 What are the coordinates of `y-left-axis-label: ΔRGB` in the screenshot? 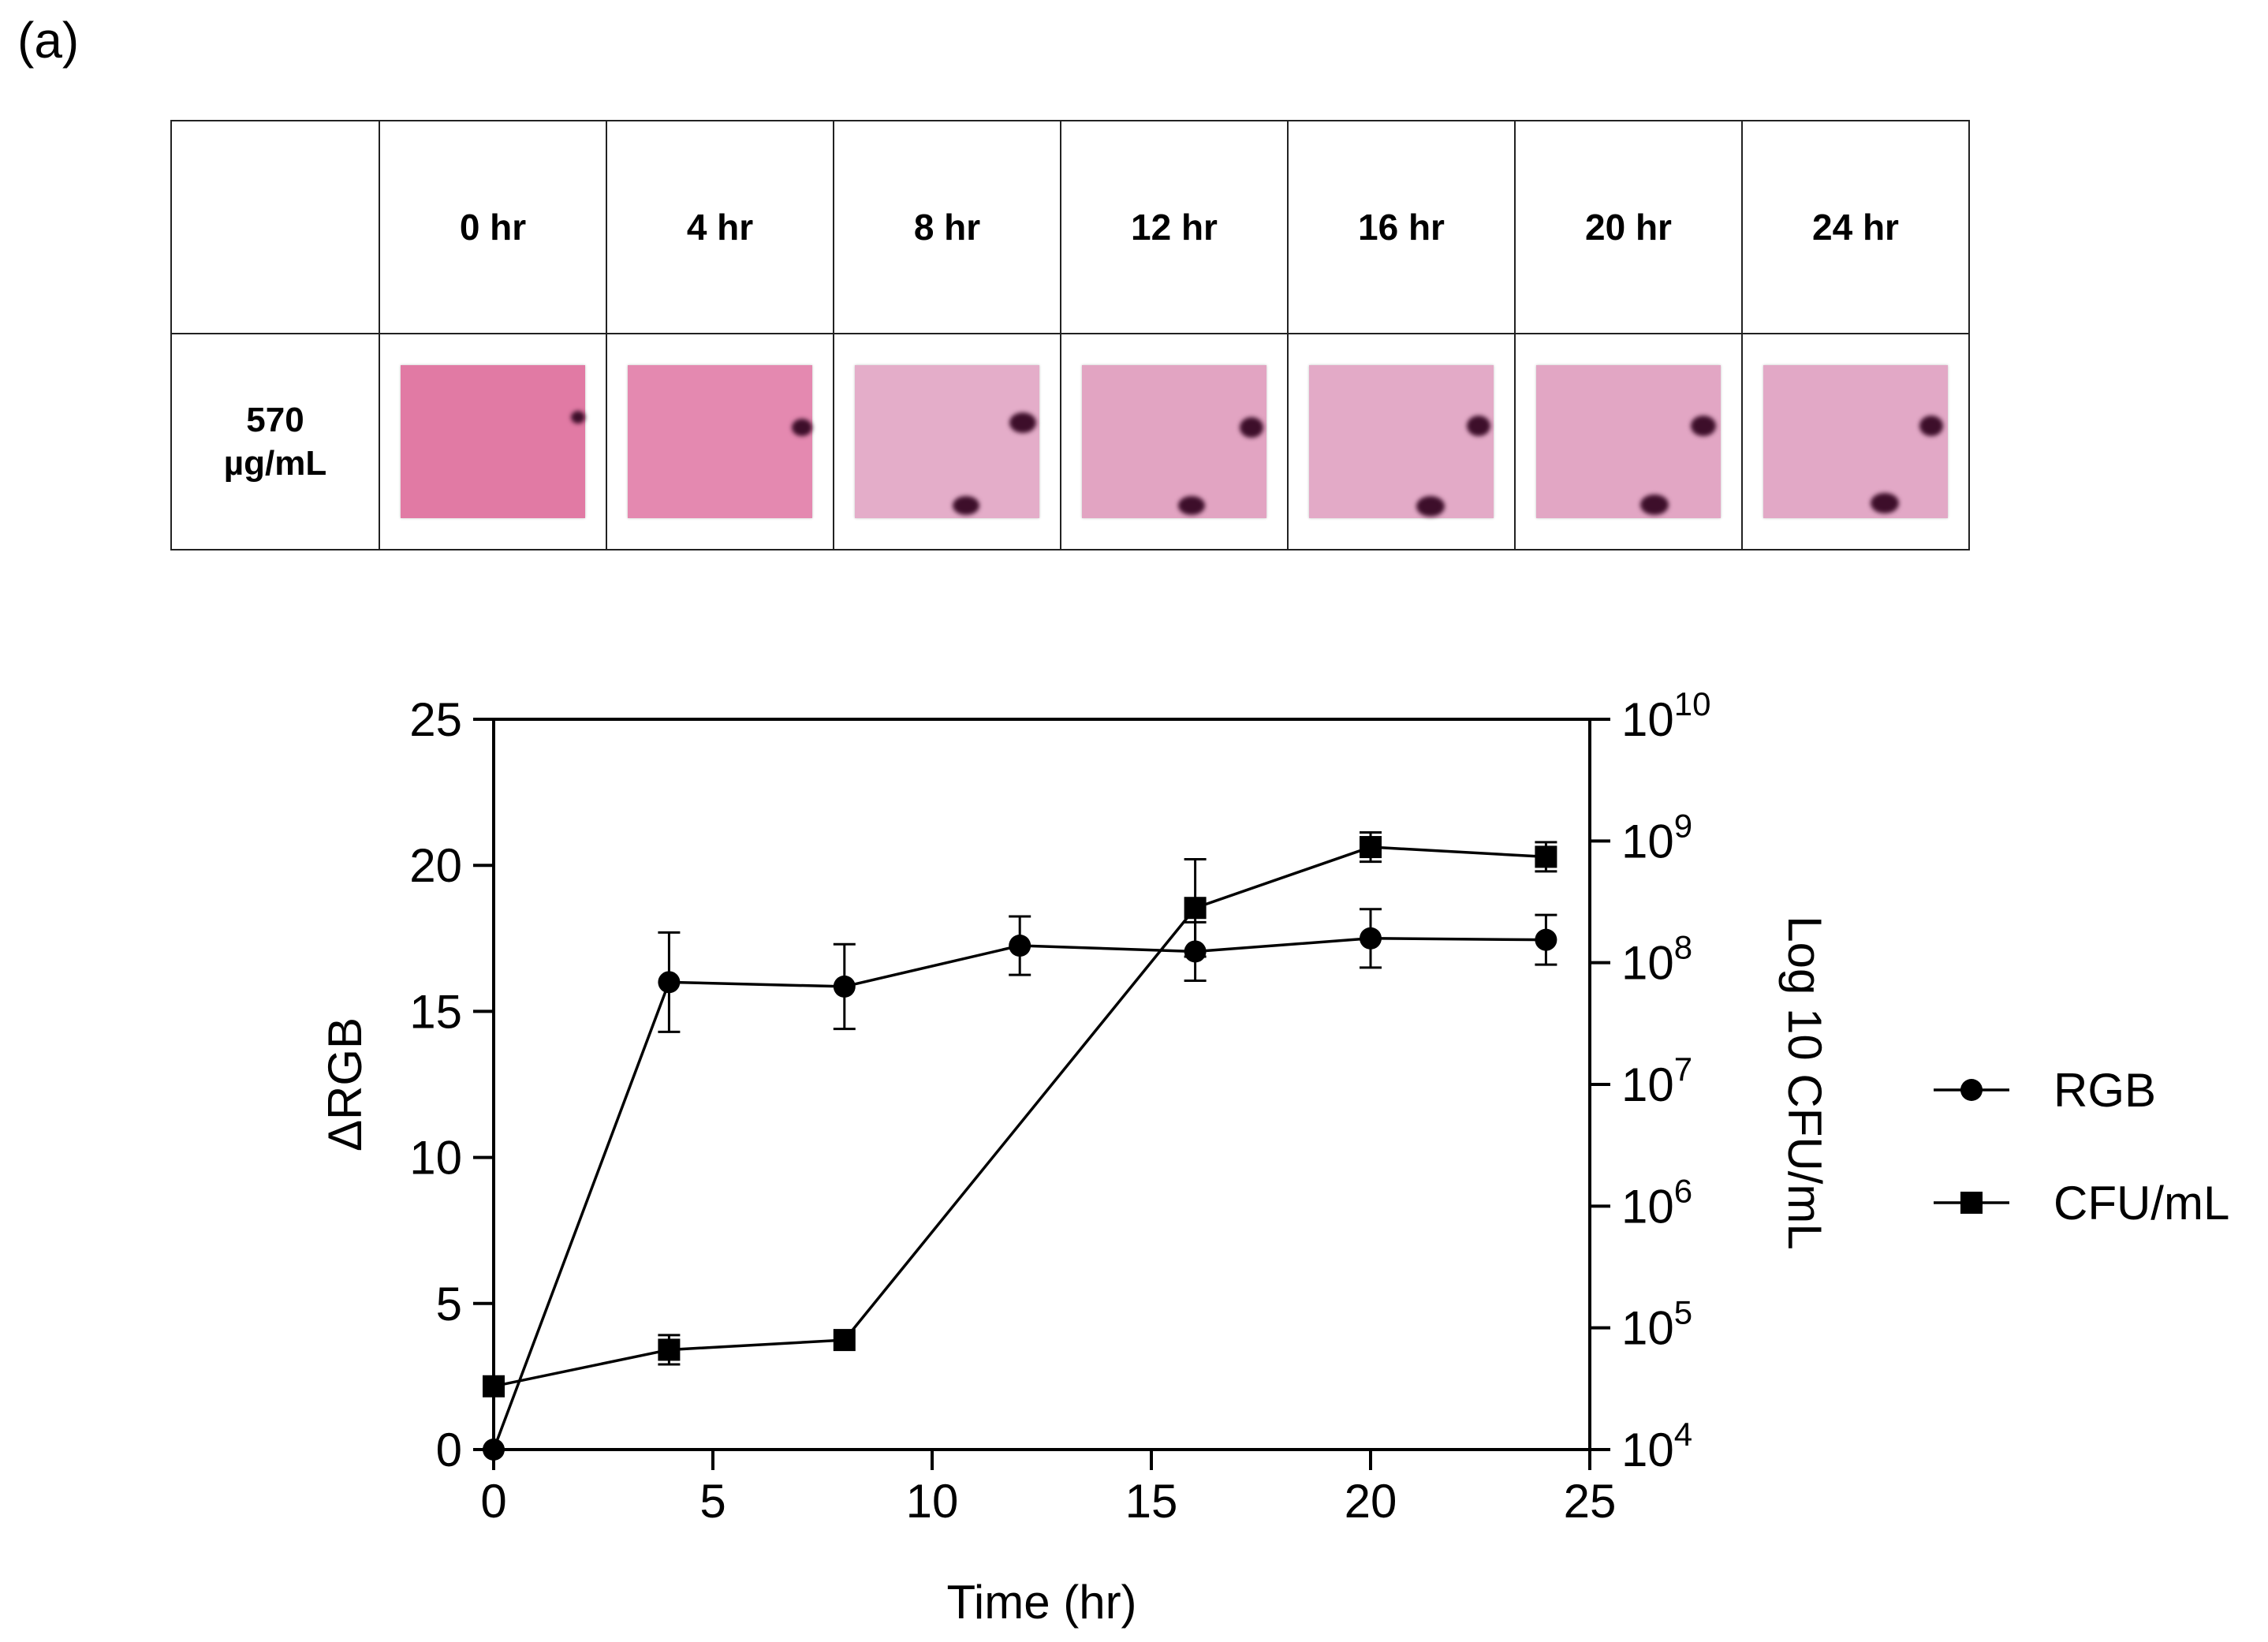 It's located at (345, 1084).